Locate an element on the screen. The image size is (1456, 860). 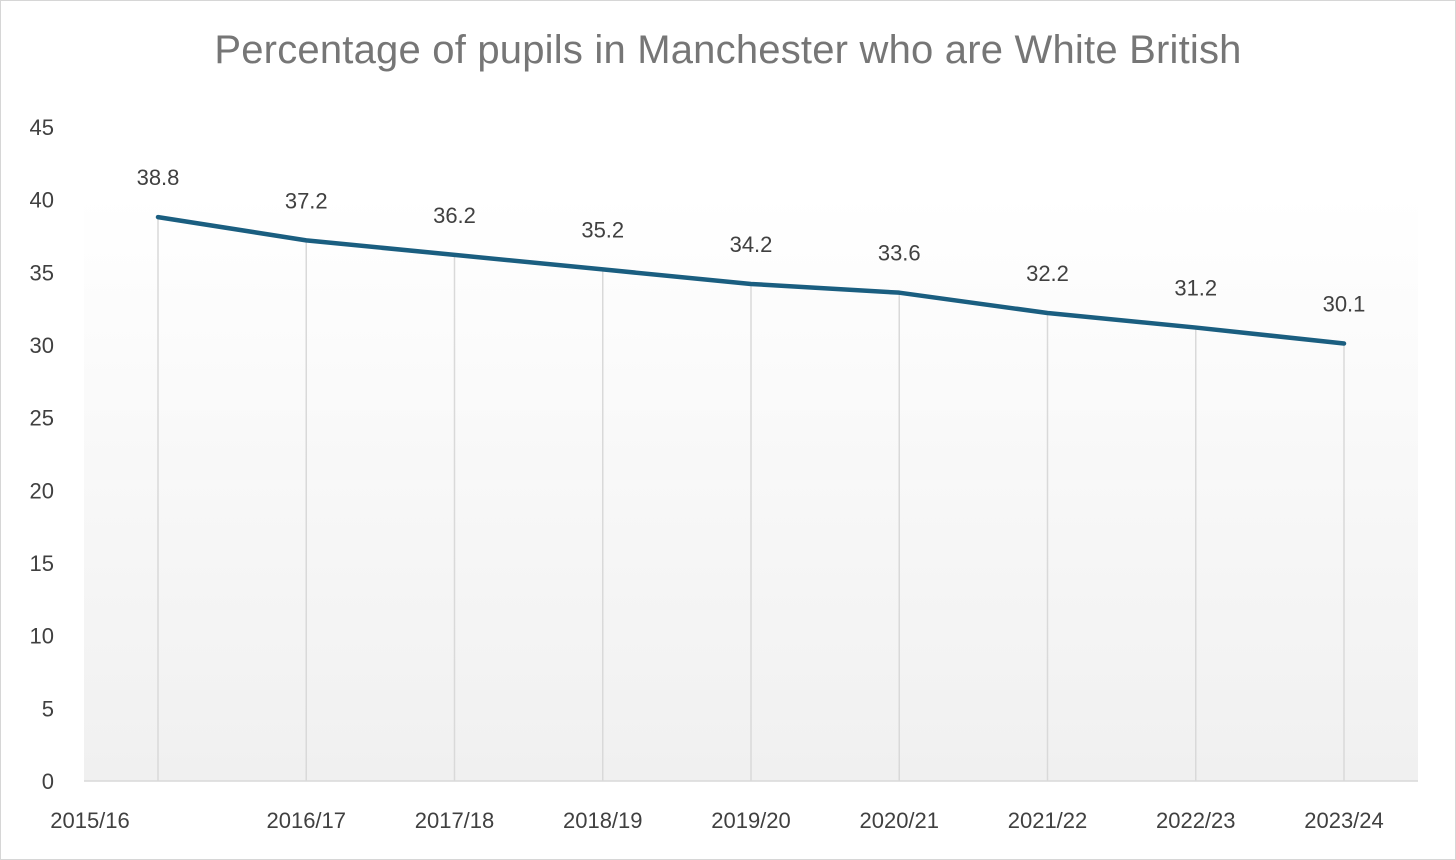
data-label: 34.2 is located at coordinates (751, 244).